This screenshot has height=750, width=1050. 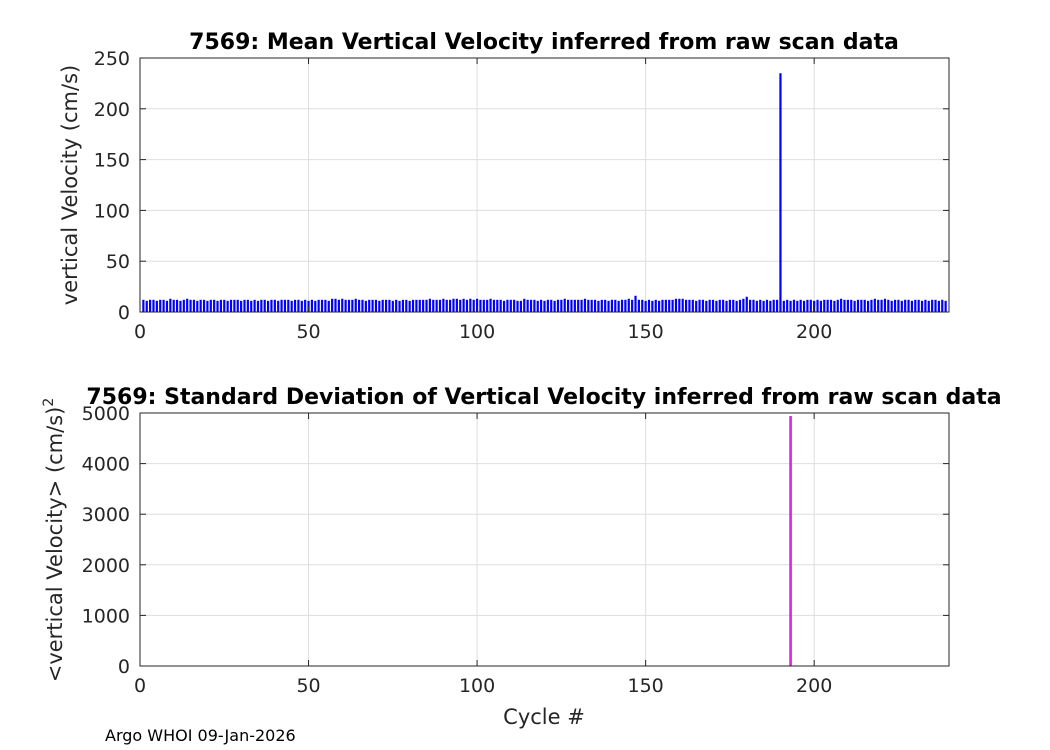 I want to click on x-tick-label: 50, so click(x=308, y=332).